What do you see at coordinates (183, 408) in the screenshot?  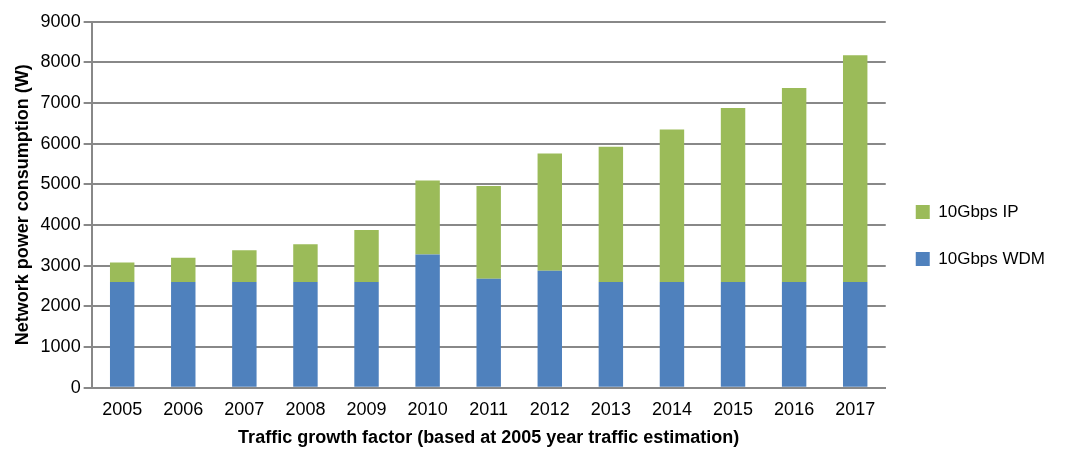 I see `x-tick-label: 2006` at bounding box center [183, 408].